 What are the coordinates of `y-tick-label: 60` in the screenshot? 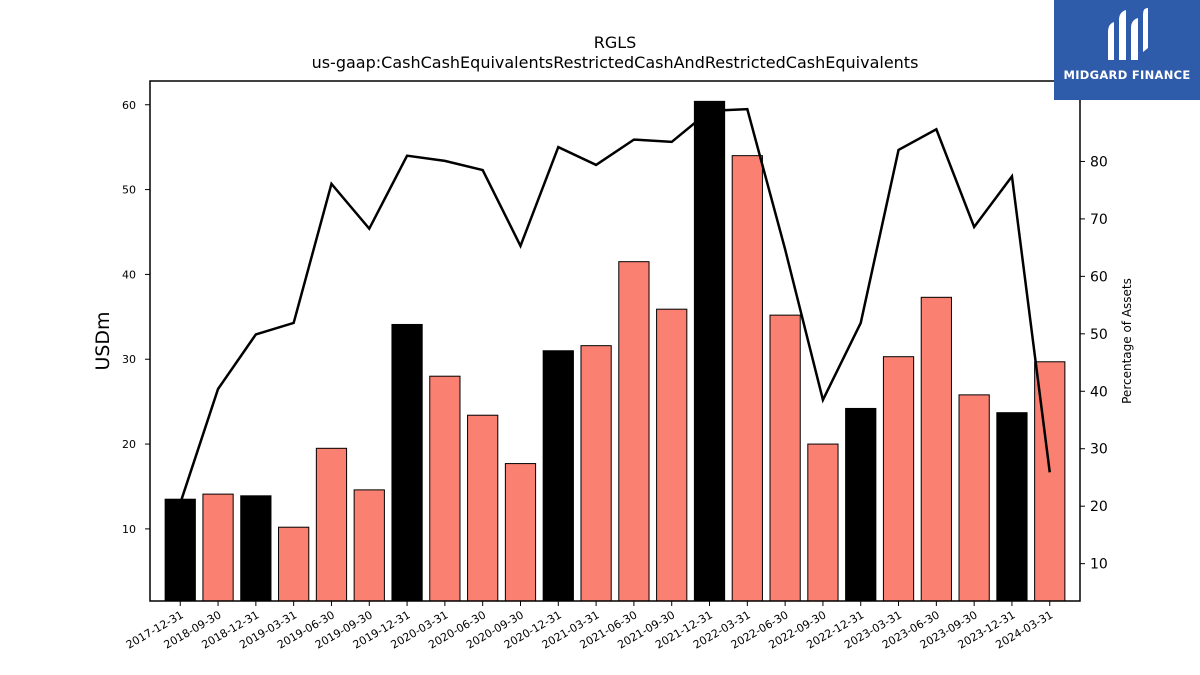 It's located at (129, 105).